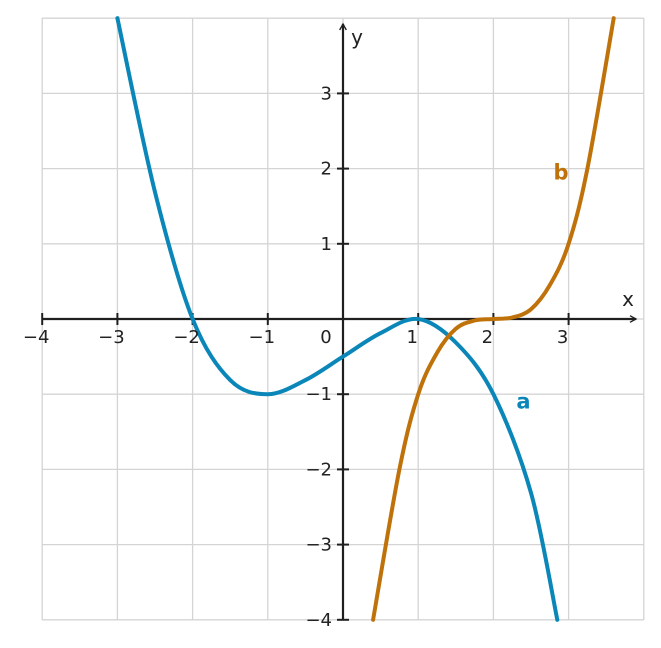 The width and height of the screenshot is (661, 648). I want to click on y-tick-label: −2, so click(318, 469).